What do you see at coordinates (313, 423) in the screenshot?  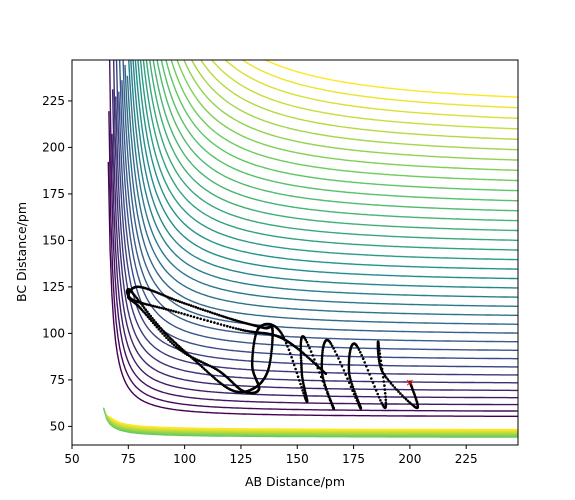 I see `contour-wall` at bounding box center [313, 423].